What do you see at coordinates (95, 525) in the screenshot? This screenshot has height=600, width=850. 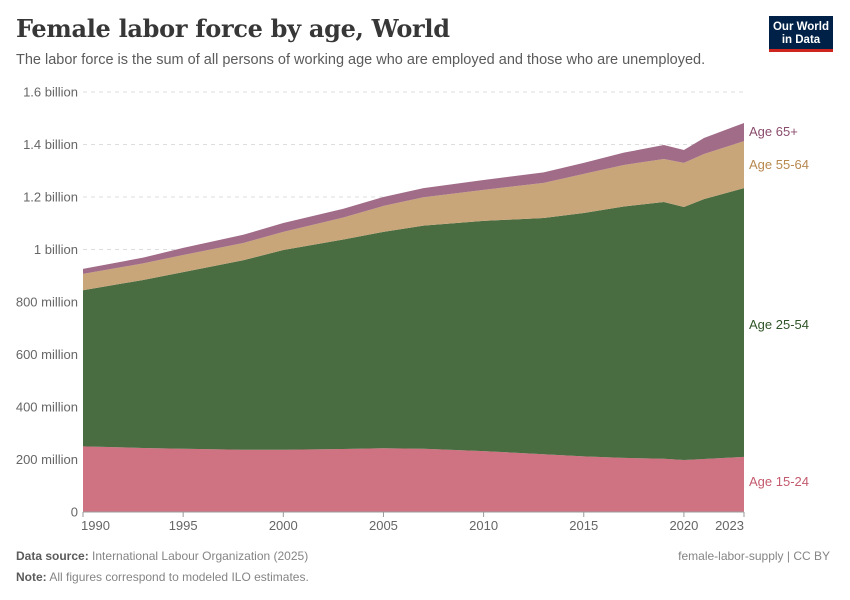 I see `x-tick-label: 1990` at bounding box center [95, 525].